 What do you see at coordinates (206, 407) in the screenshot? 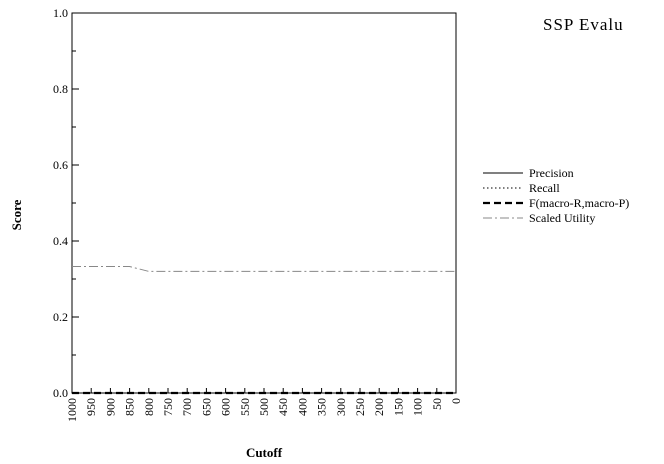
I see `x-tick-label: 650` at bounding box center [206, 407].